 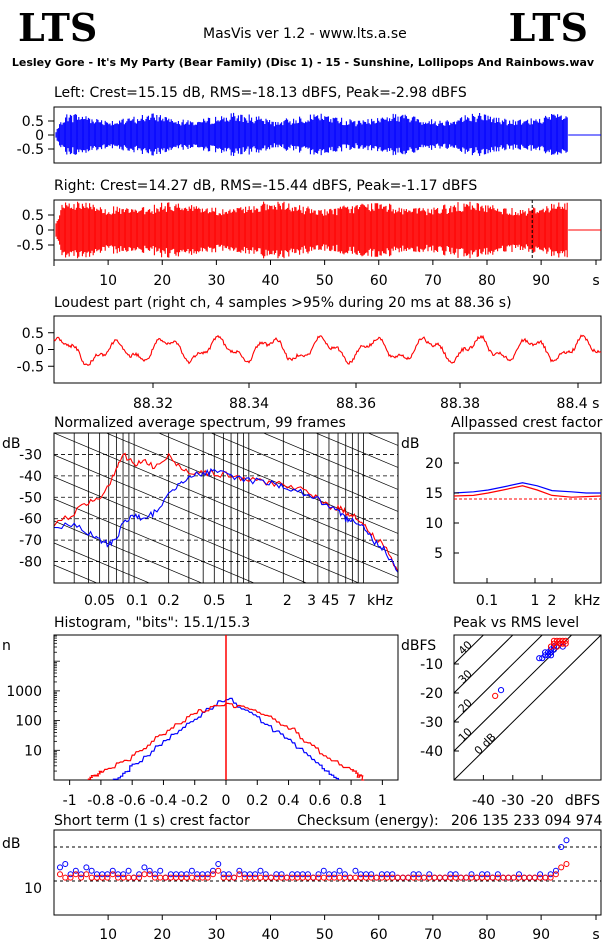 I want to click on histogram-xtick-label: -0.2, so click(x=194, y=801).